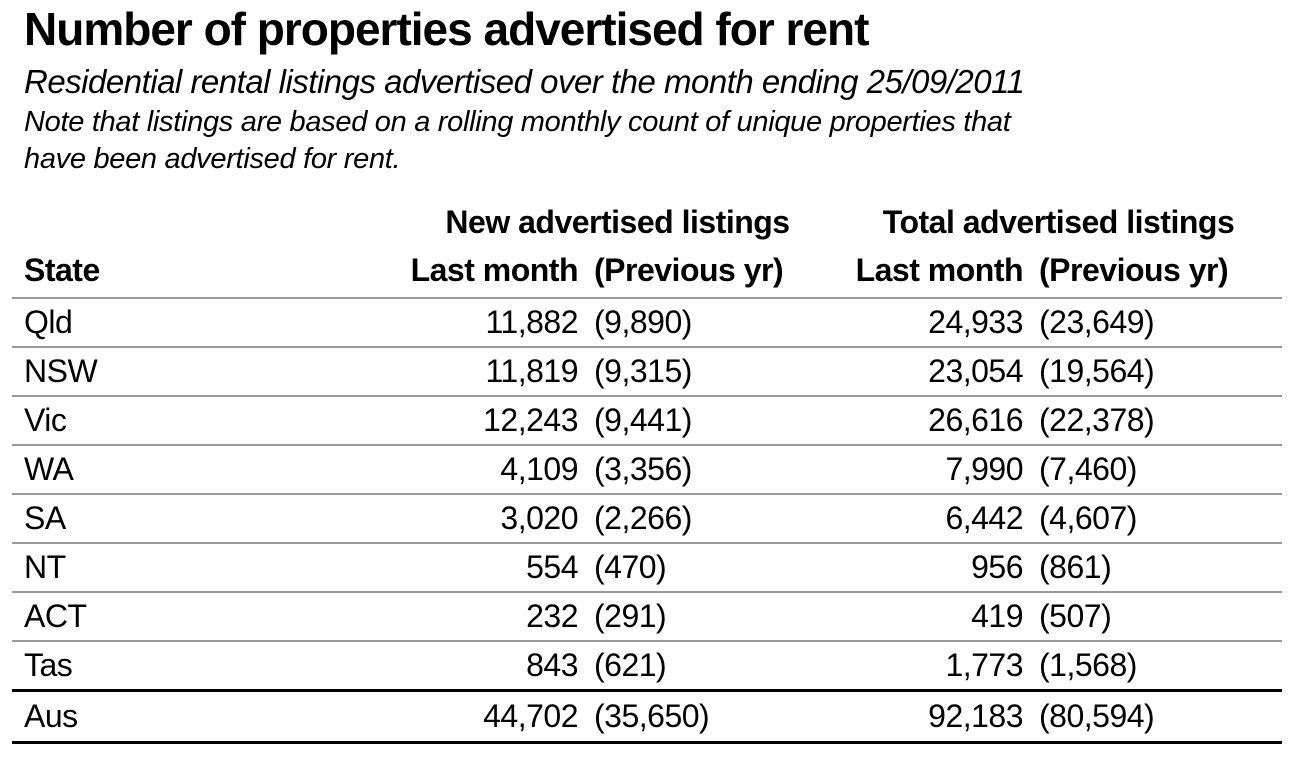  What do you see at coordinates (707, 568) in the screenshot?
I see `new-previous-yr-cell: (470)` at bounding box center [707, 568].